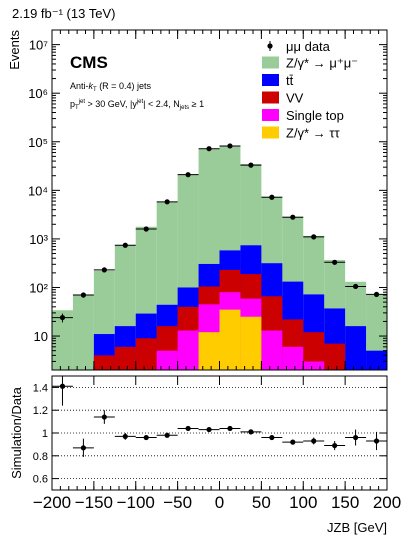  Describe the element at coordinates (52, 502) in the screenshot. I see `x-tick-label-0: −200` at that location.